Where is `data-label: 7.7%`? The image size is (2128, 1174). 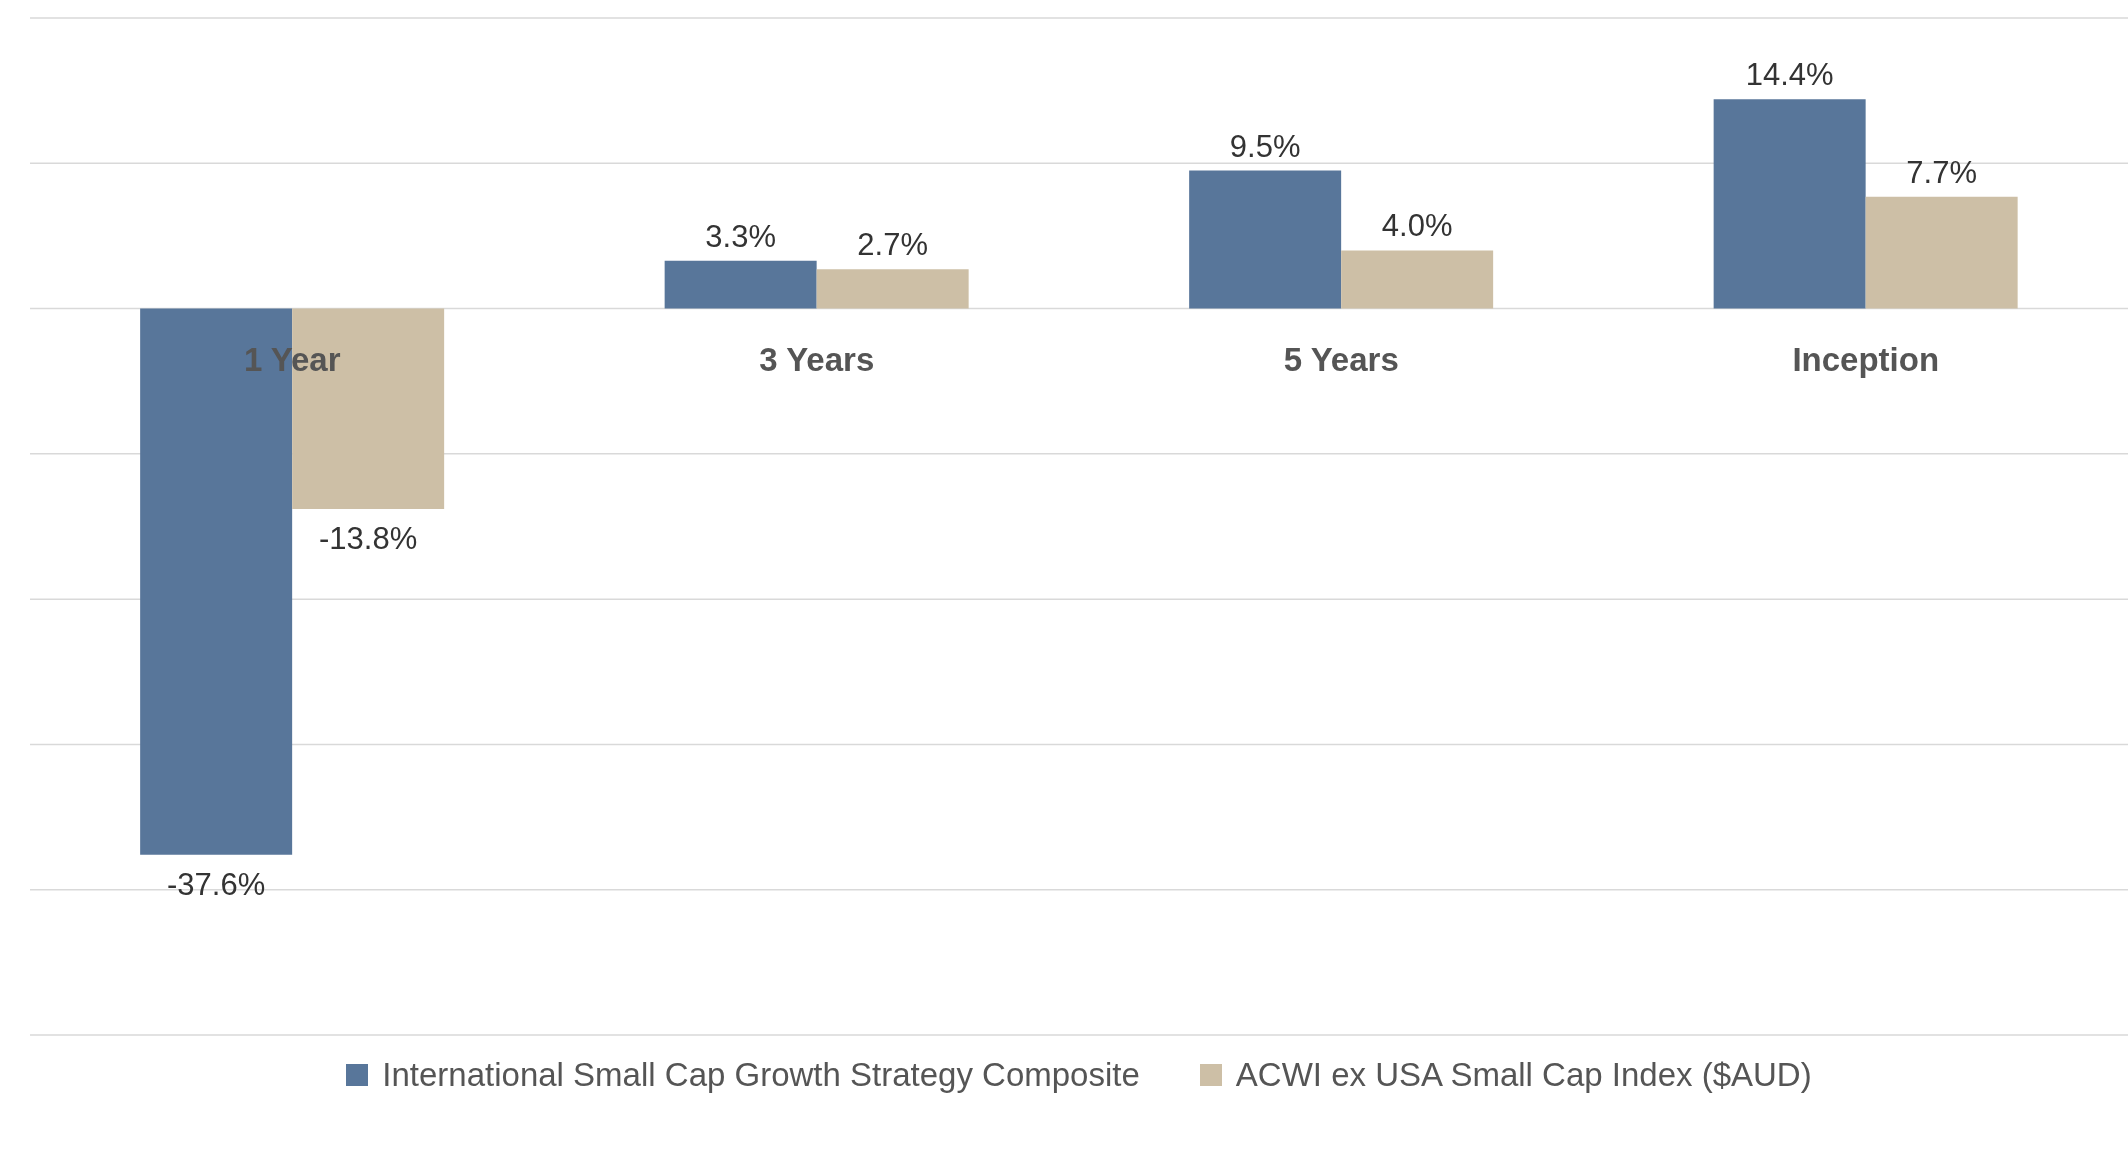 data-label: 7.7% is located at coordinates (1941, 172).